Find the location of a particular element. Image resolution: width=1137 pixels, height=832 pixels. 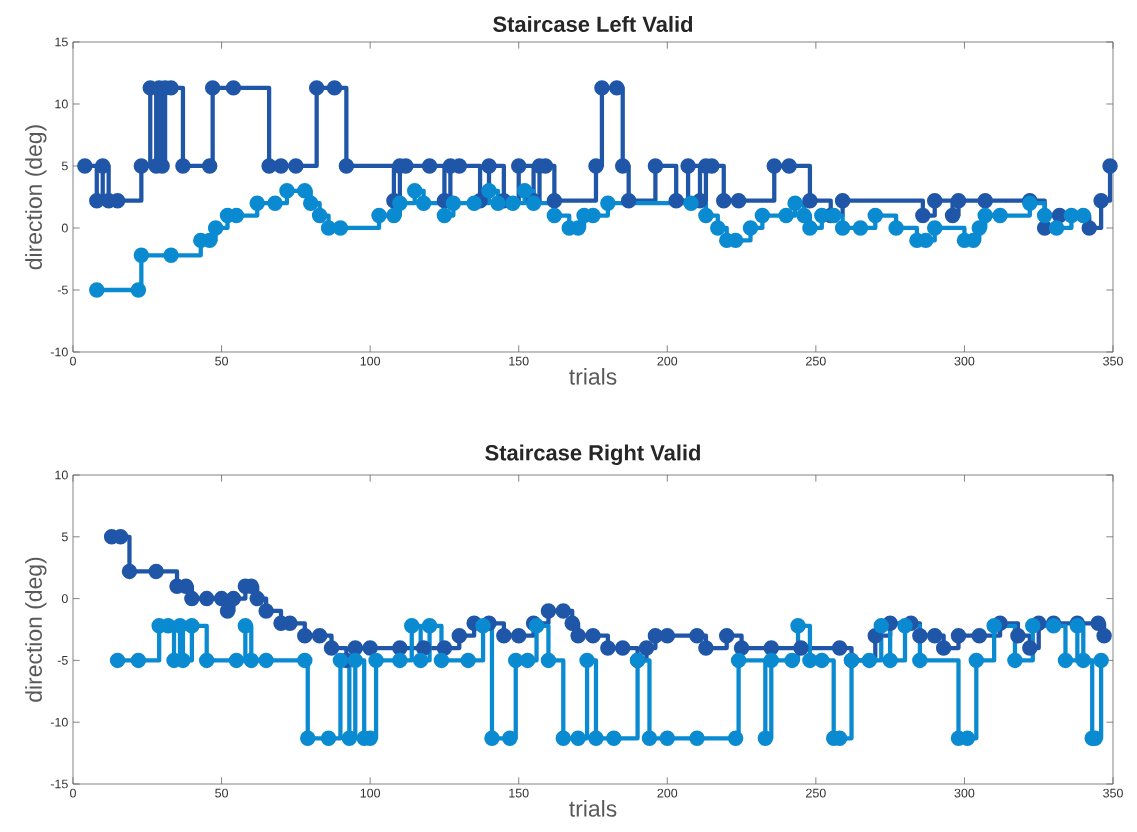

chart-title: Staircase Left Valid is located at coordinates (593, 23).